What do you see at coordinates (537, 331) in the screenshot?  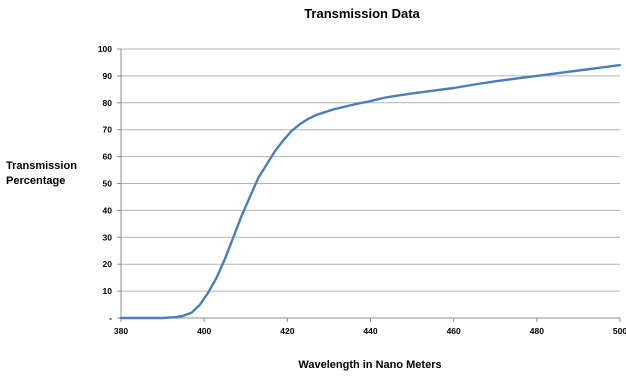 I see `x-tick-label-480: 480` at bounding box center [537, 331].